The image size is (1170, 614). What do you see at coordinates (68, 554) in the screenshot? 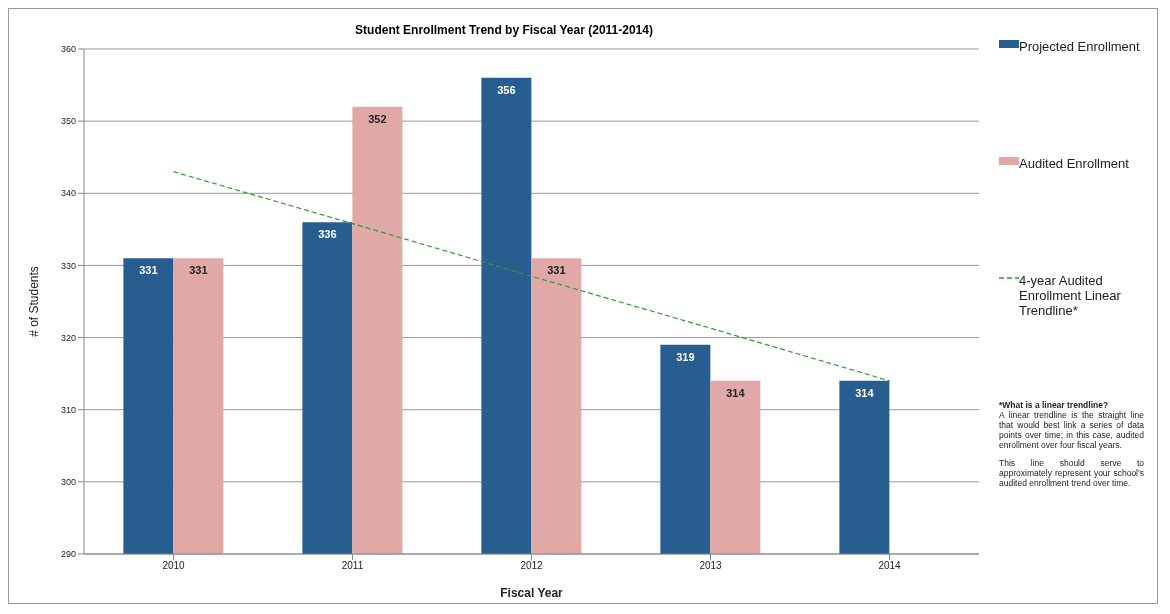
I see `y-tick-label: 290` at bounding box center [68, 554].